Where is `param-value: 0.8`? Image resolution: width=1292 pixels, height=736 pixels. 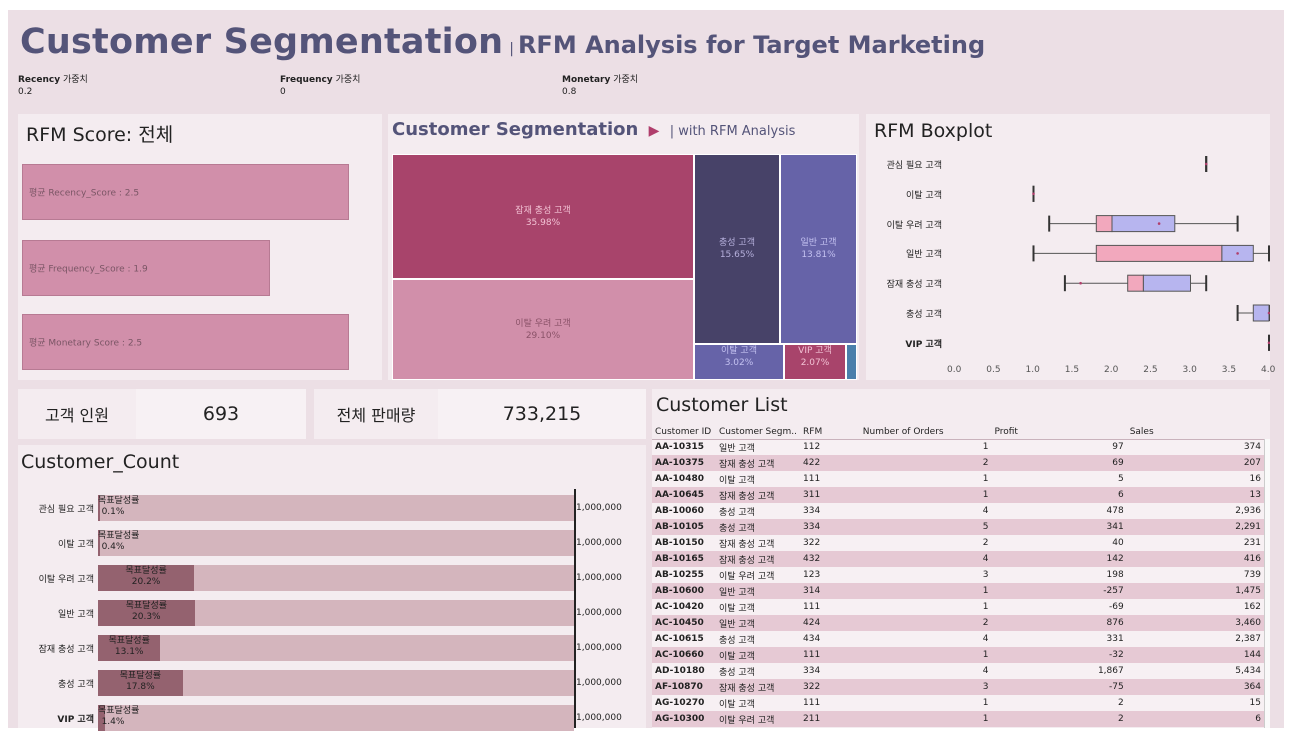
param-value: 0.8 is located at coordinates (569, 92).